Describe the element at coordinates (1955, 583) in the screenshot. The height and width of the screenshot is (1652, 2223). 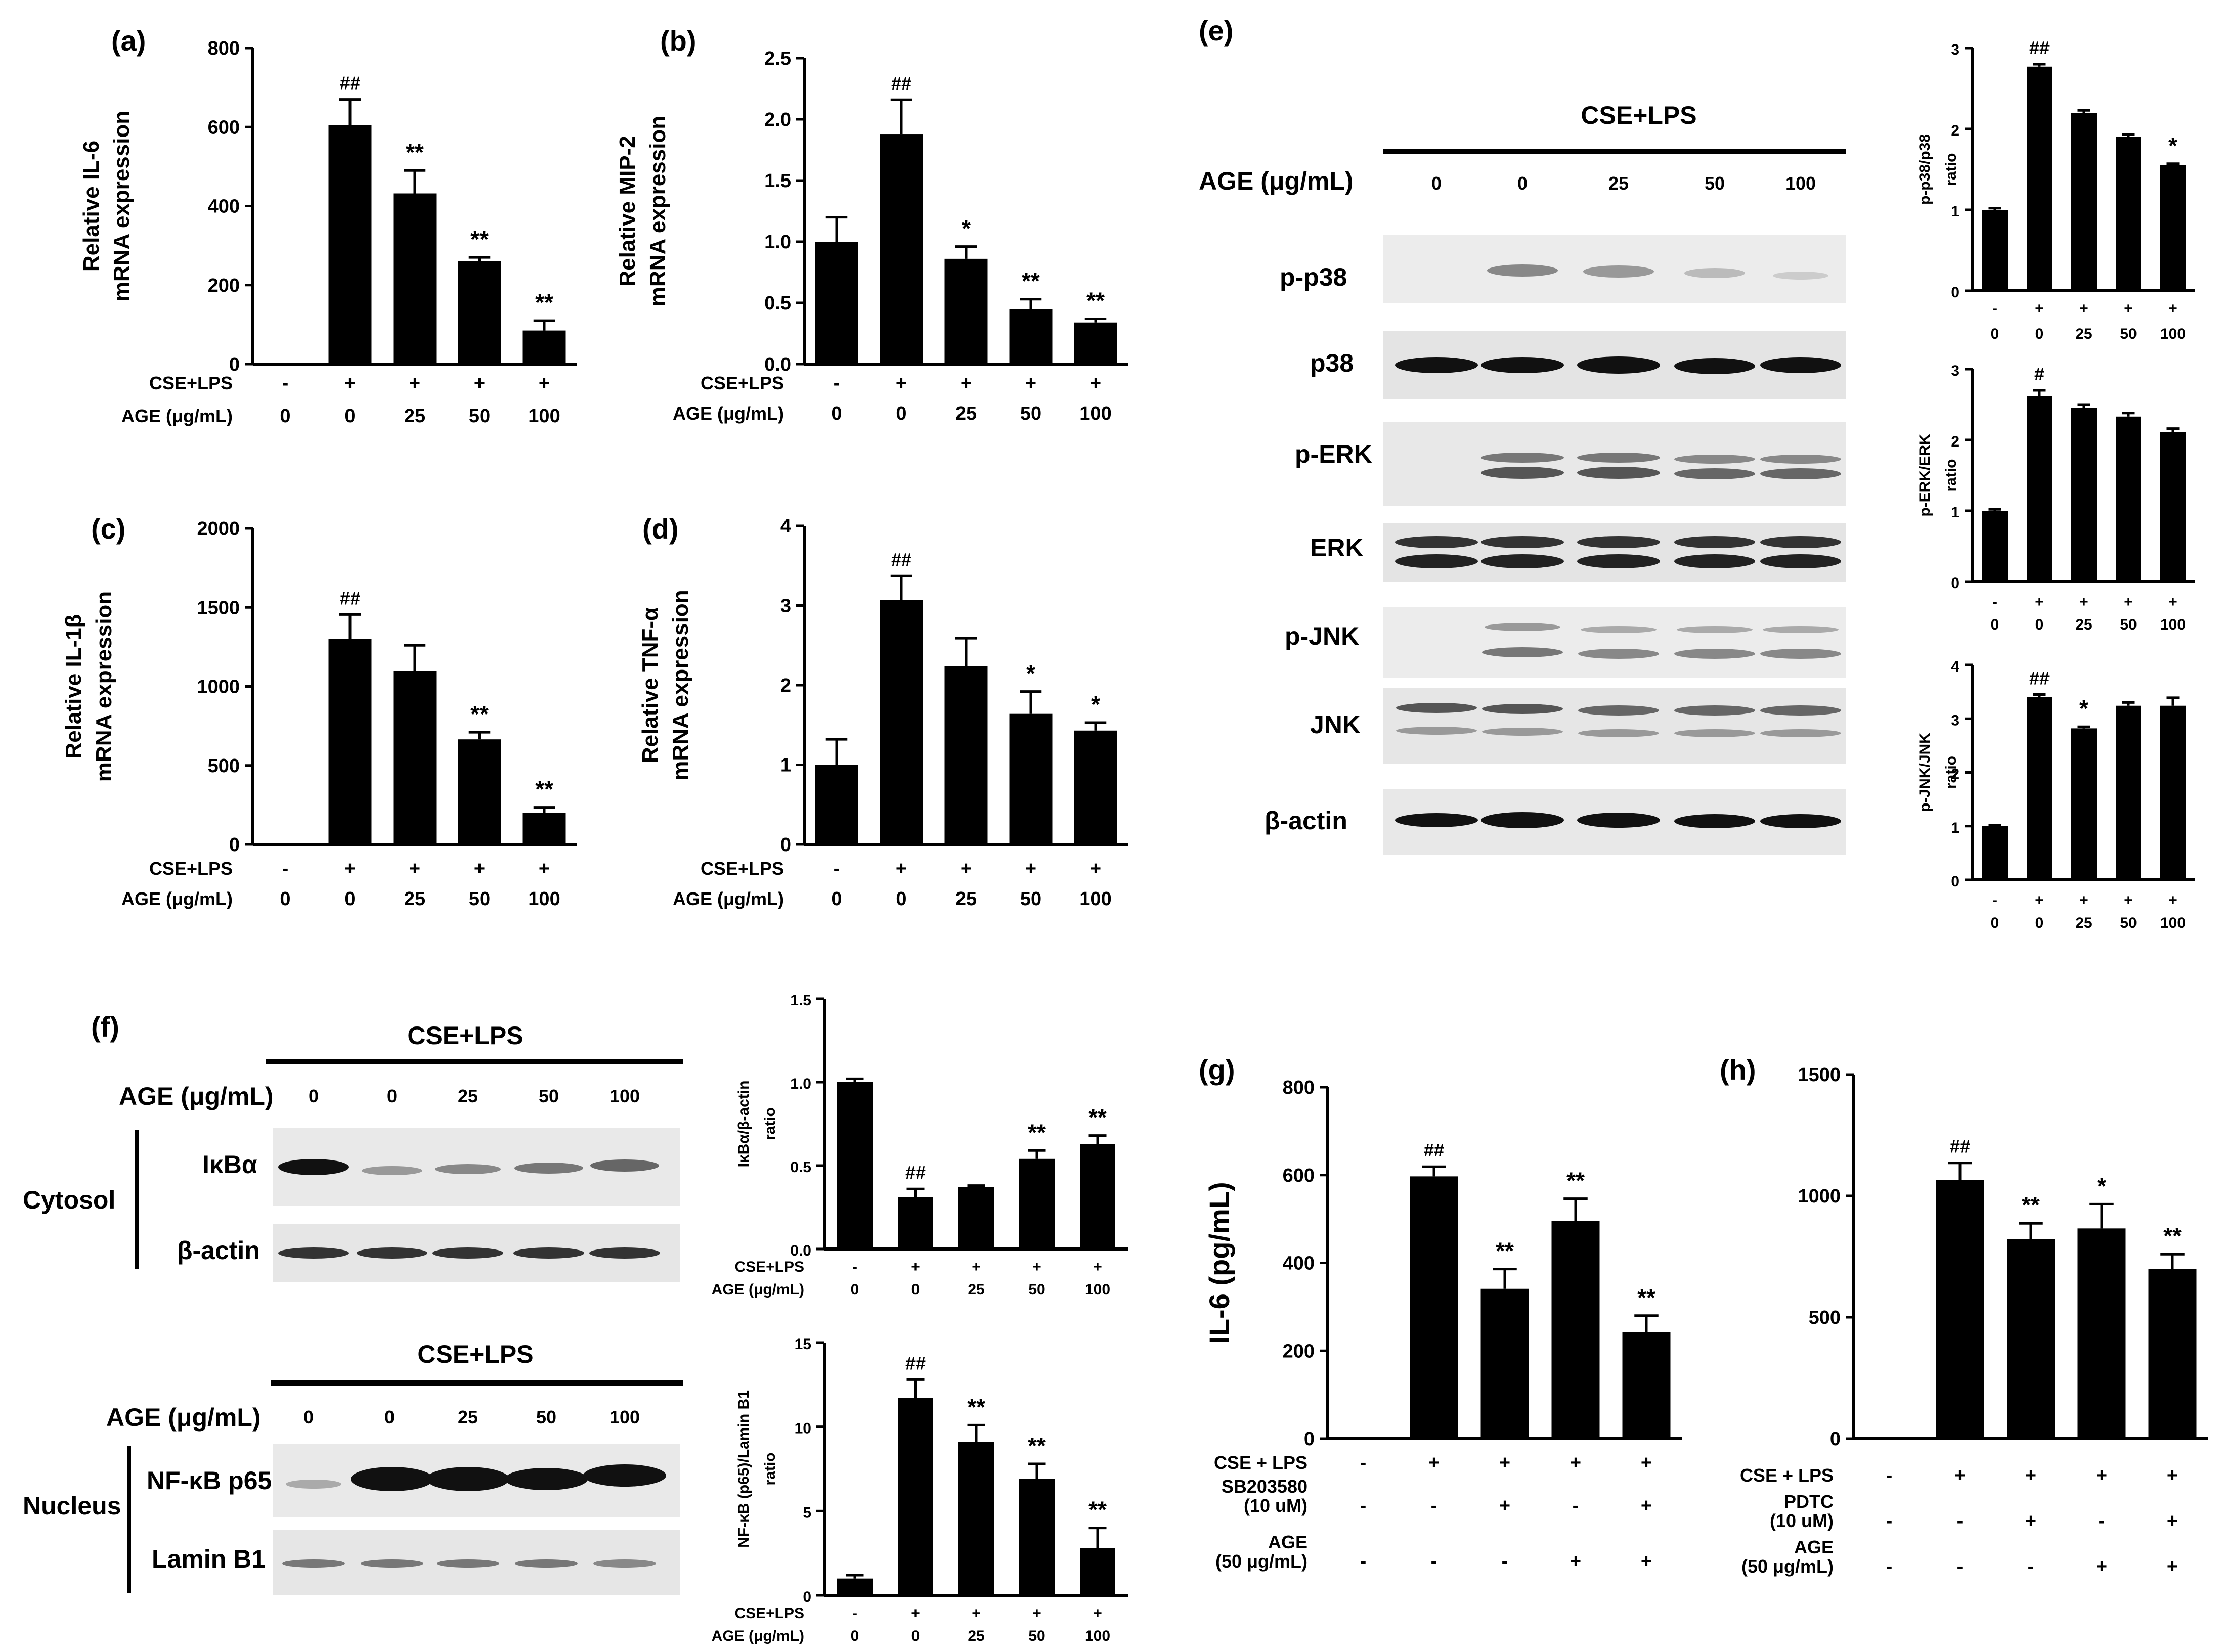
I see `y-tick-label-e2: 0` at that location.